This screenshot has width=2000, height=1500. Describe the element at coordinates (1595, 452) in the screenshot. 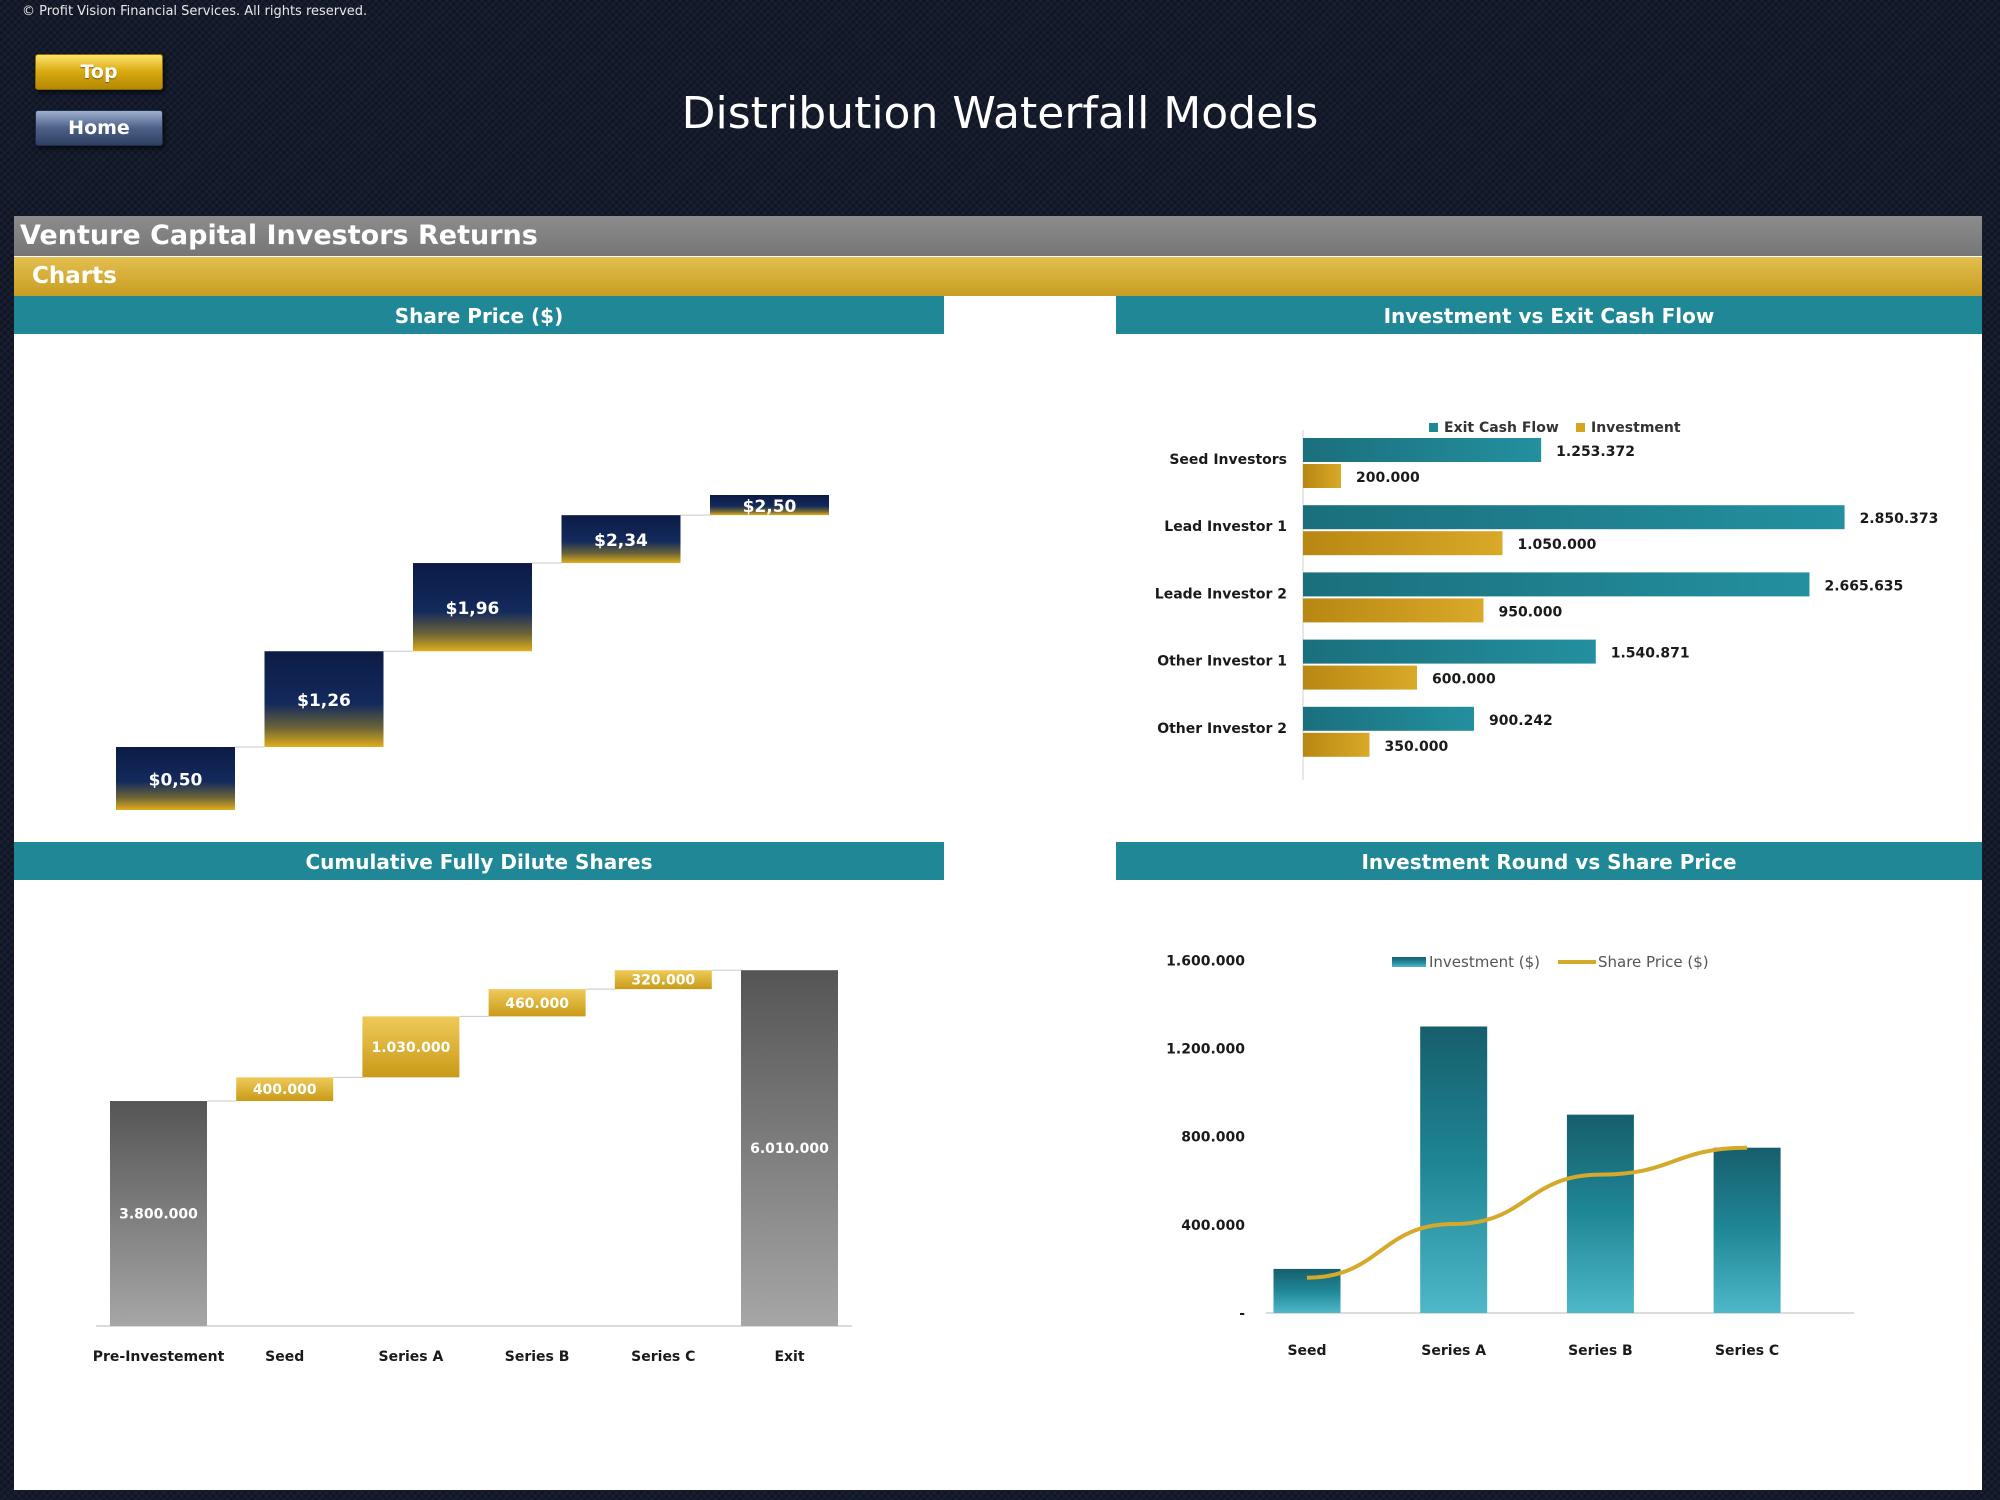

I see `data-label: 1.253.372` at that location.